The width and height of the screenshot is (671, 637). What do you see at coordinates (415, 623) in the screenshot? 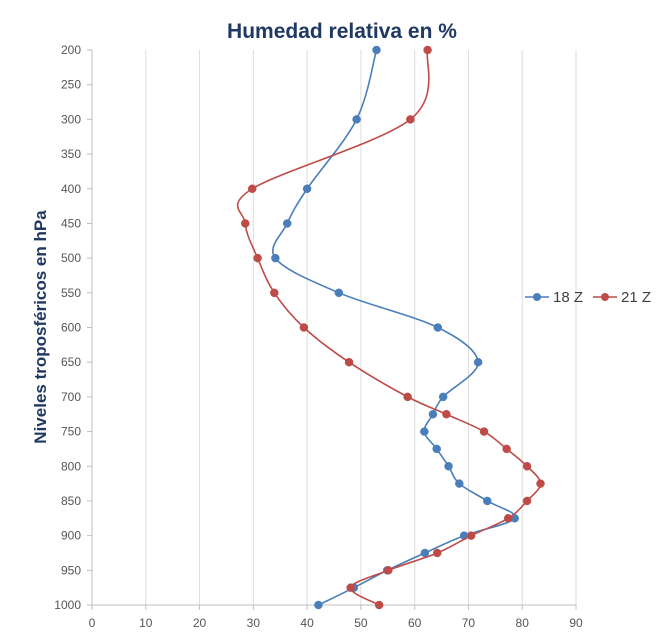
I see `x-tick-label: 60` at bounding box center [415, 623].